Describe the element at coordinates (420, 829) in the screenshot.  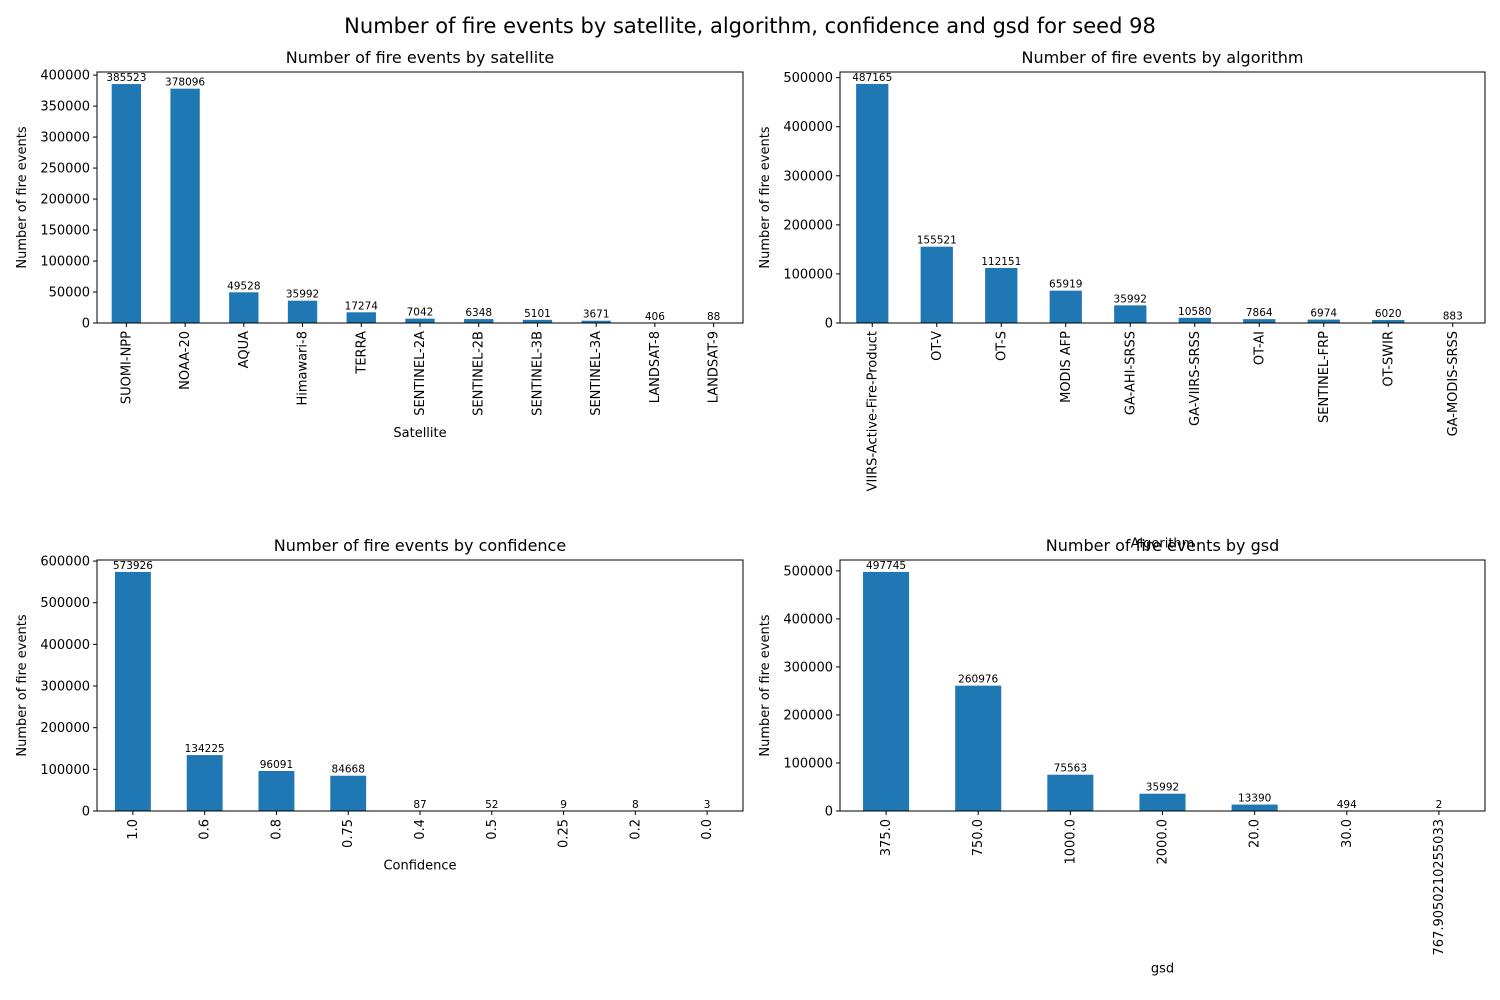
I see `x-tick-label: 0.4` at that location.